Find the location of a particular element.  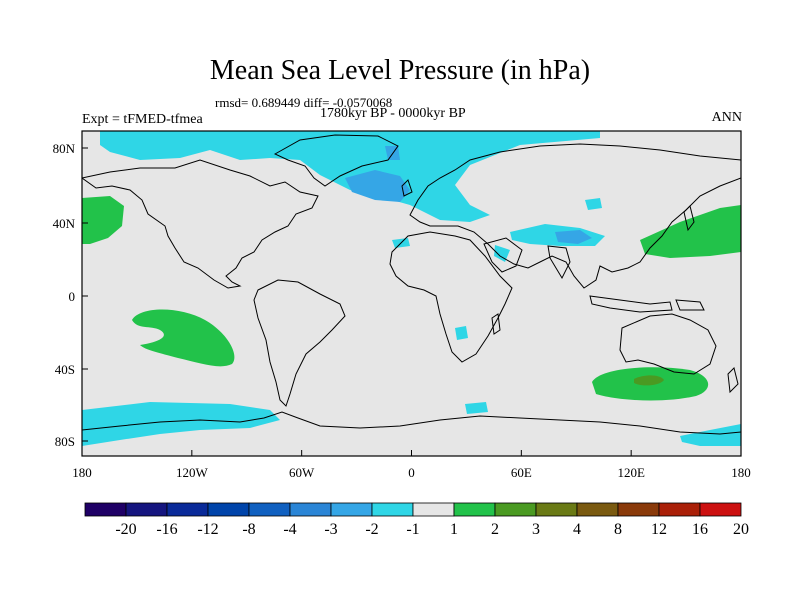

colorbar-label: 4 is located at coordinates (577, 529).